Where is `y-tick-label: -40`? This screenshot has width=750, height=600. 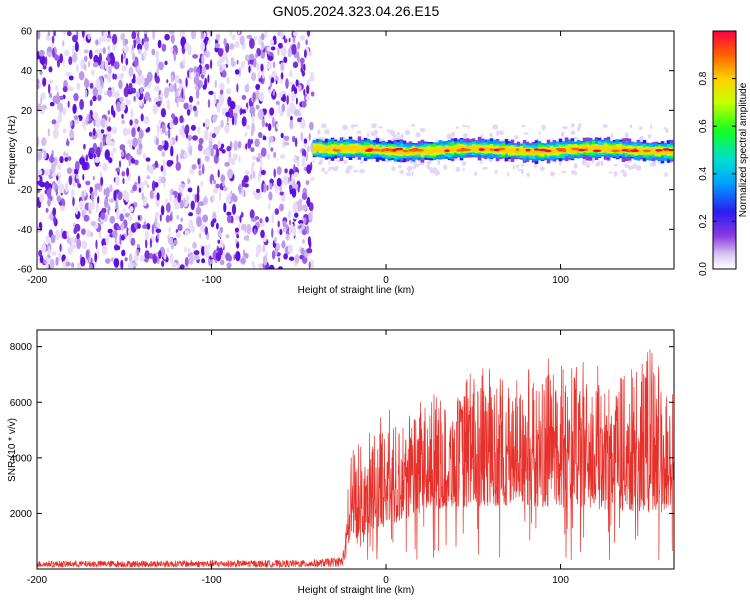 y-tick-label: -40 is located at coordinates (25, 230).